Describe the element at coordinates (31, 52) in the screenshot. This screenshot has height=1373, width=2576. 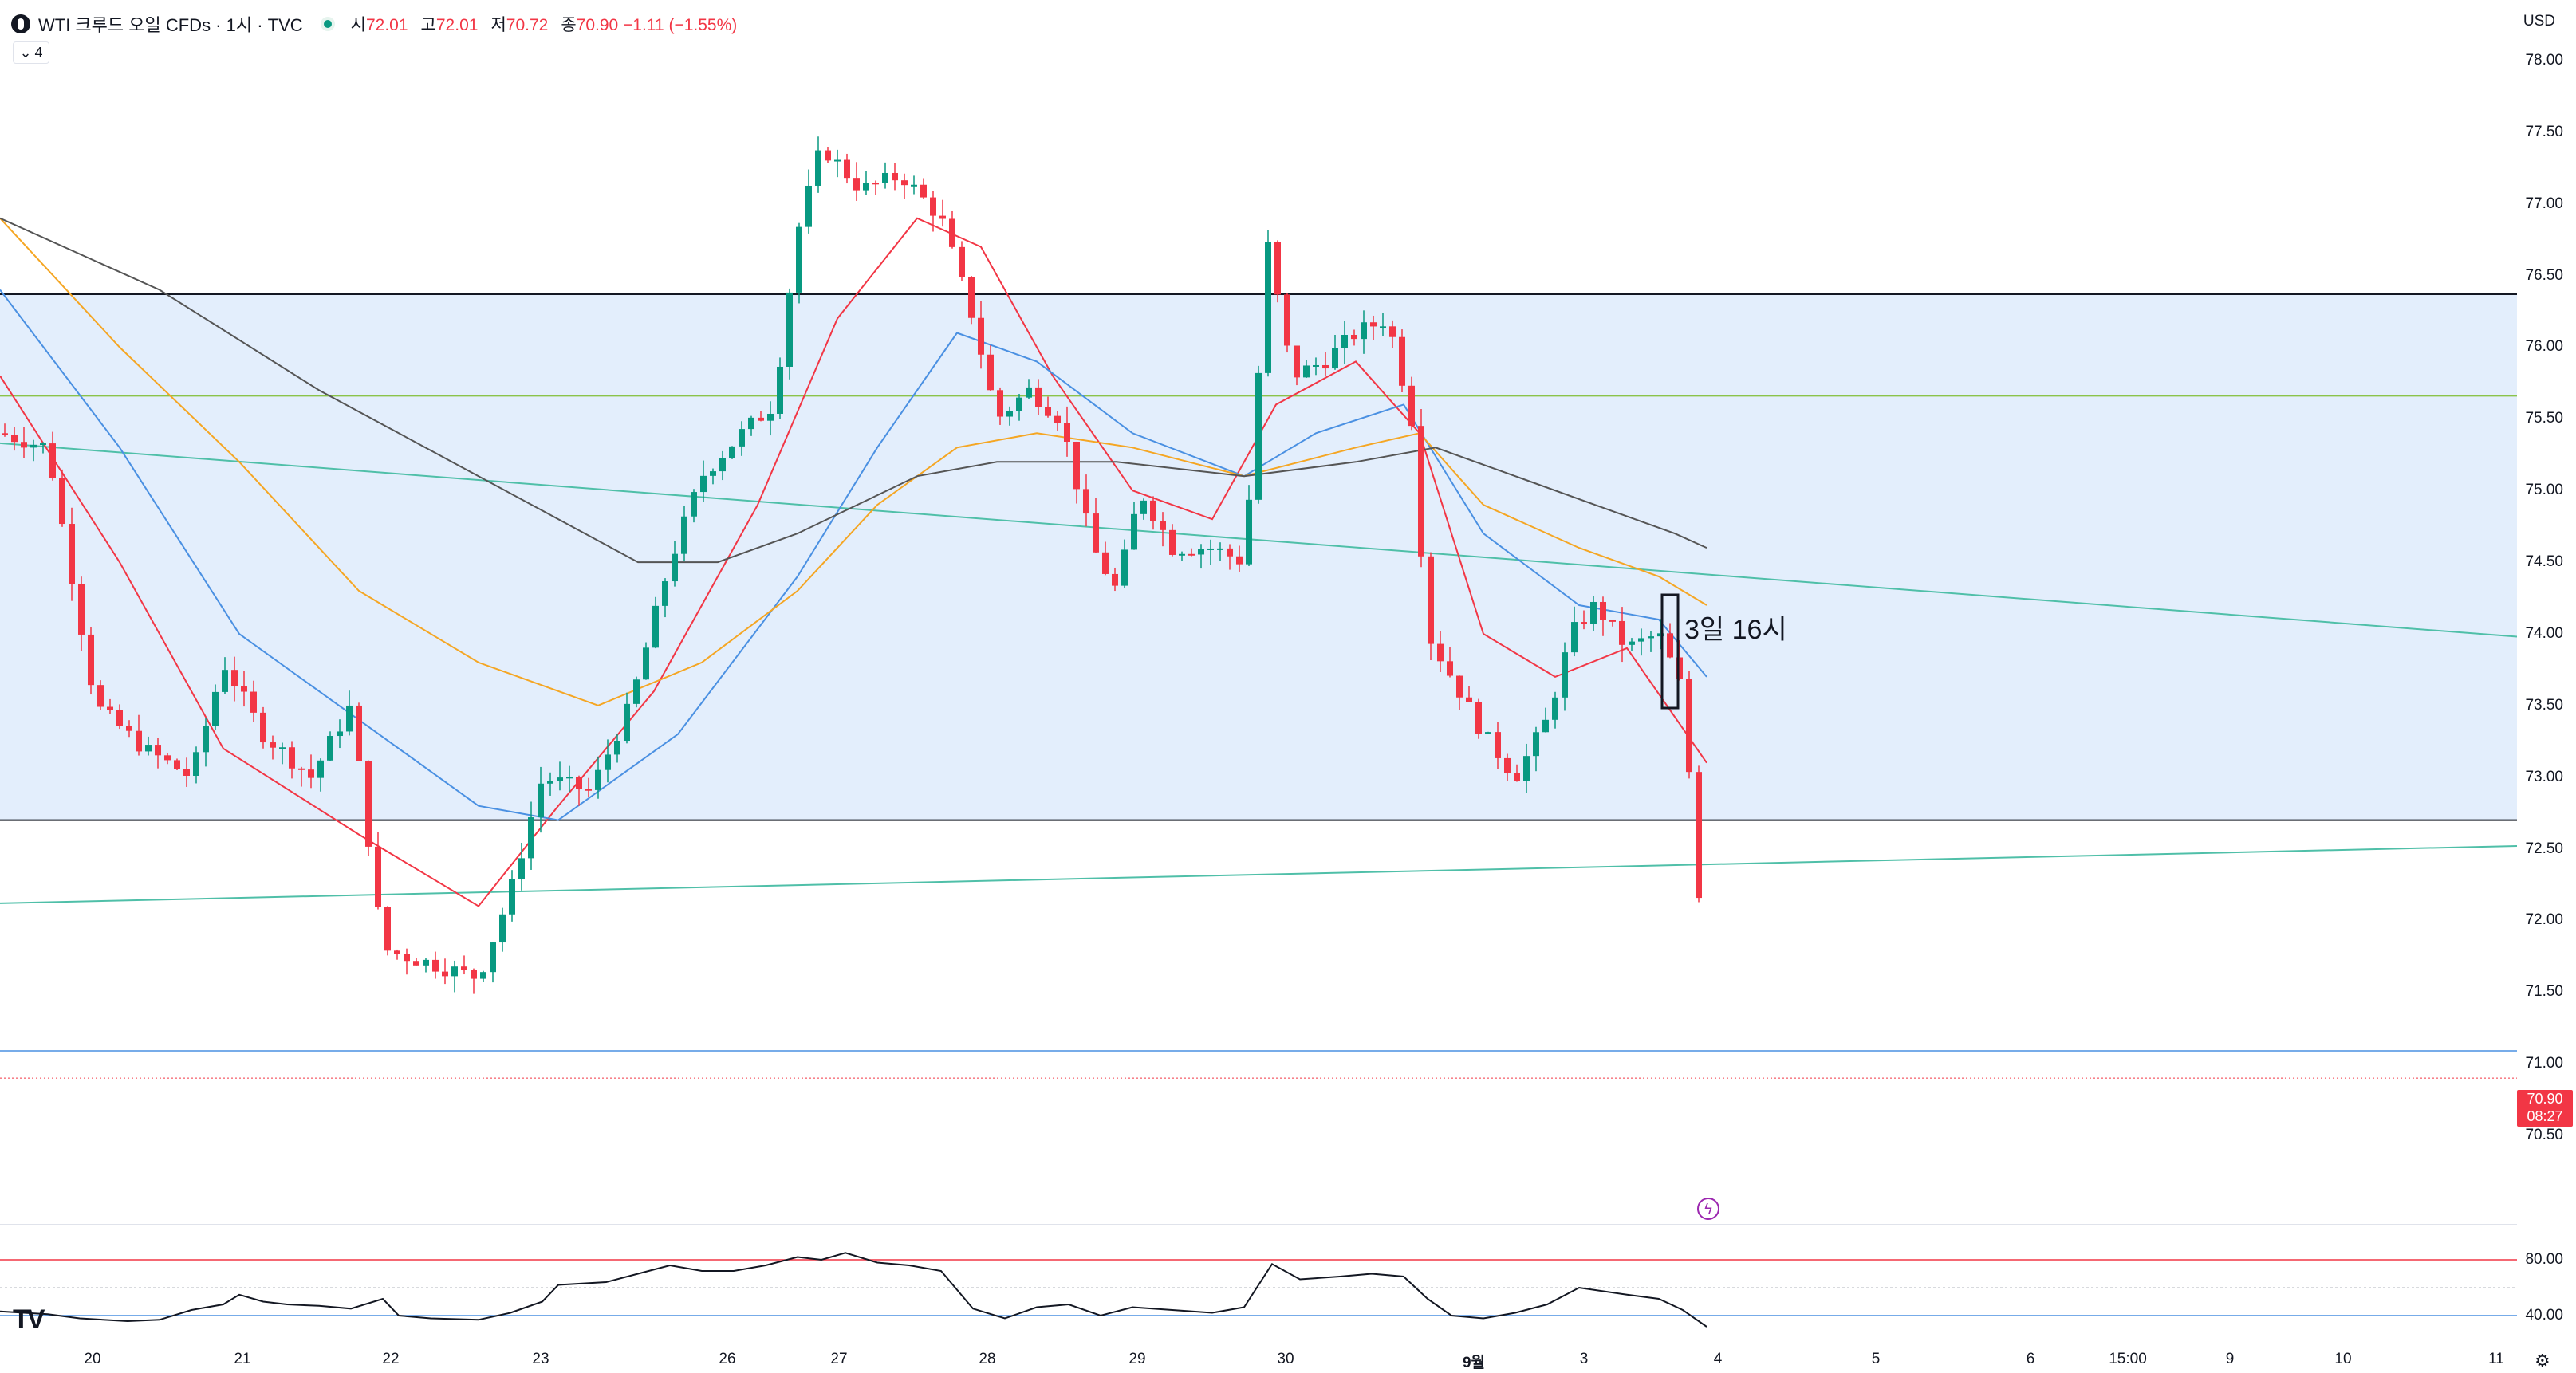
I see `indicator-toggle: ⌄ 4` at that location.